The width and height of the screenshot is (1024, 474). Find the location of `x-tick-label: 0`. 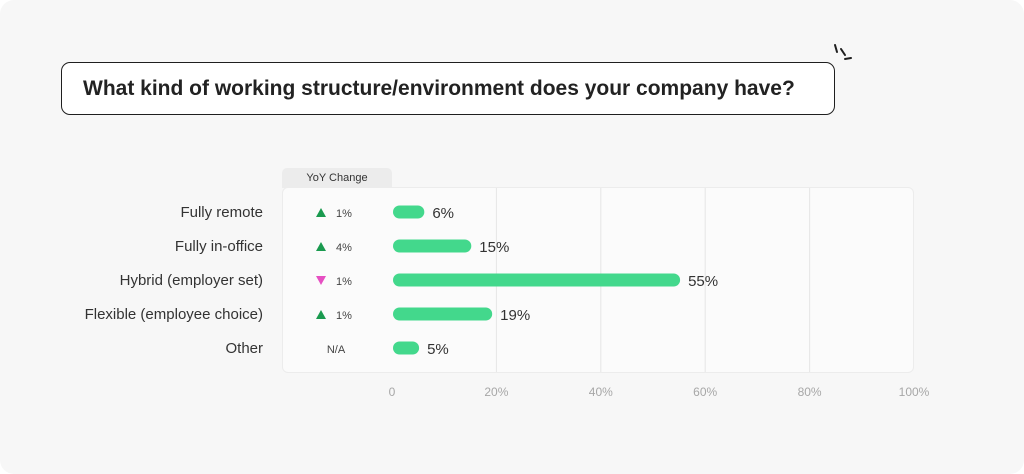

x-tick-label: 0 is located at coordinates (392, 392).